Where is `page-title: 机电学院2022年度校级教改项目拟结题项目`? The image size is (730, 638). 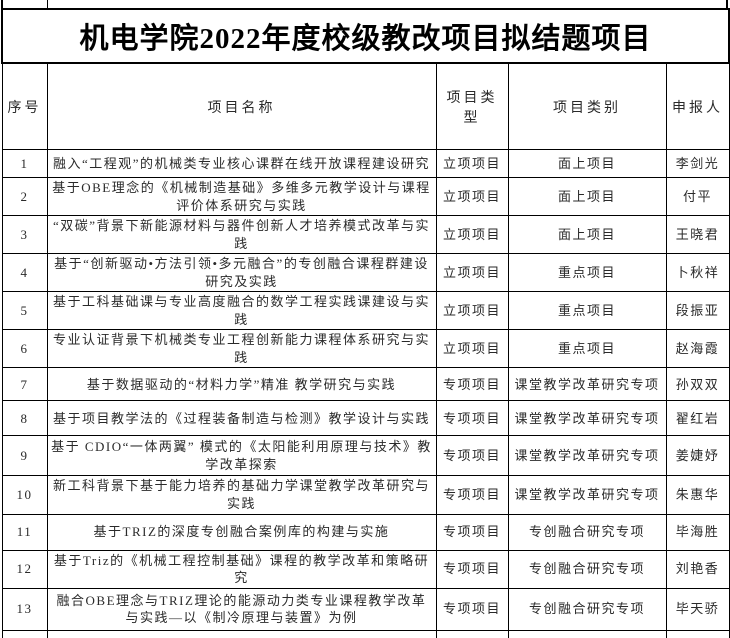
page-title: 机电学院2022年度校级教改项目拟结题项目 is located at coordinates (365, 36).